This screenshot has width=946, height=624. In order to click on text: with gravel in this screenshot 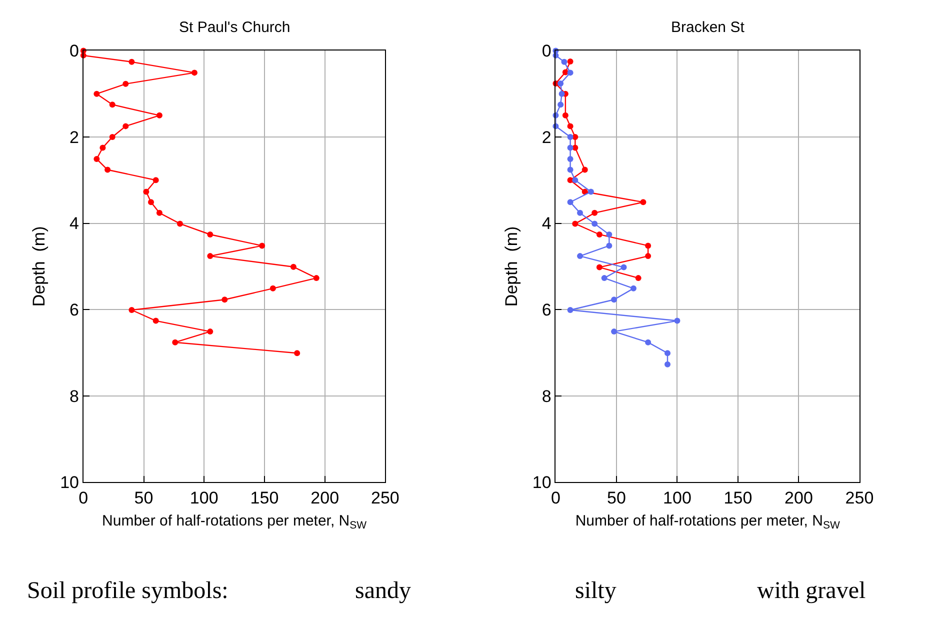, I will do `click(811, 591)`.